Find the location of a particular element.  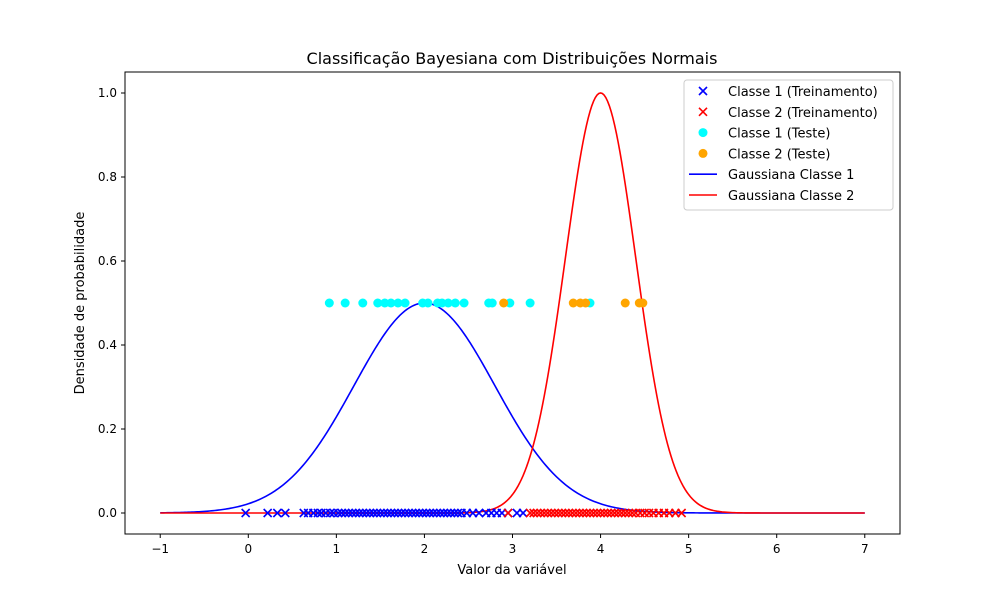

series-classe-1-treinamento- is located at coordinates (384, 513).